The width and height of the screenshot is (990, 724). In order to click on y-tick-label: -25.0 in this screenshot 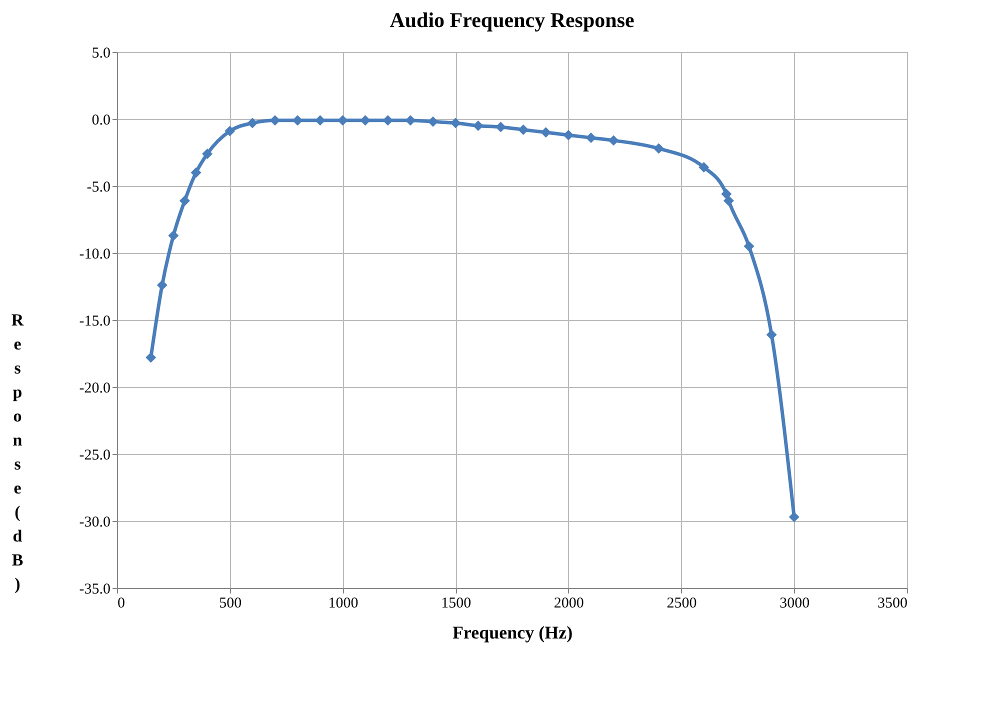, I will do `click(94, 456)`.